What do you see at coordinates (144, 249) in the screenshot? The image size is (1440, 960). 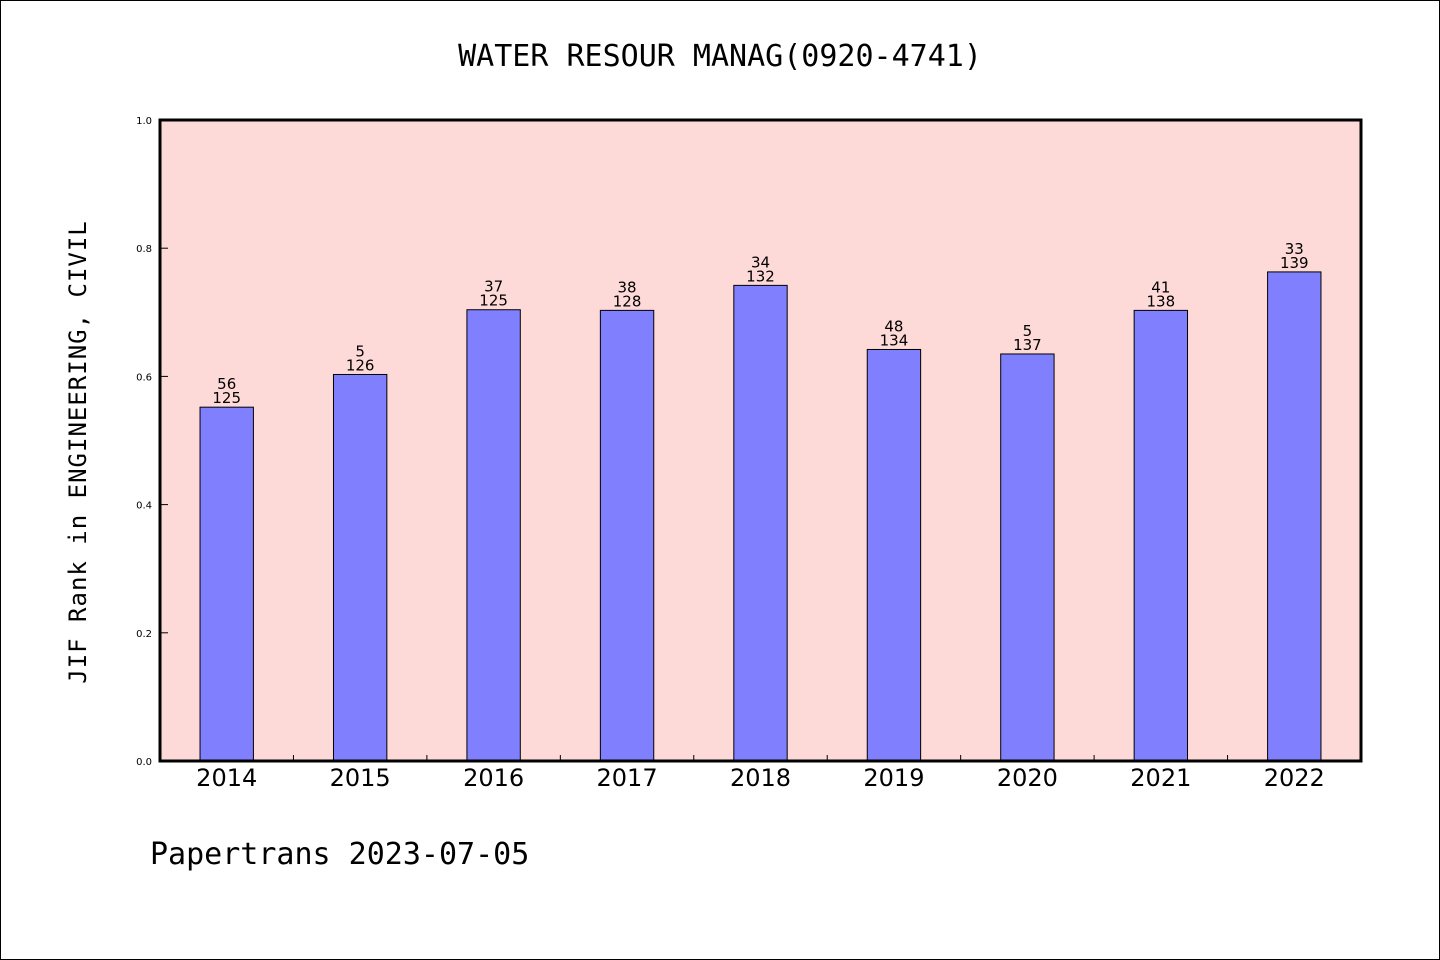 I see `y-tick-label: 0.8` at bounding box center [144, 249].